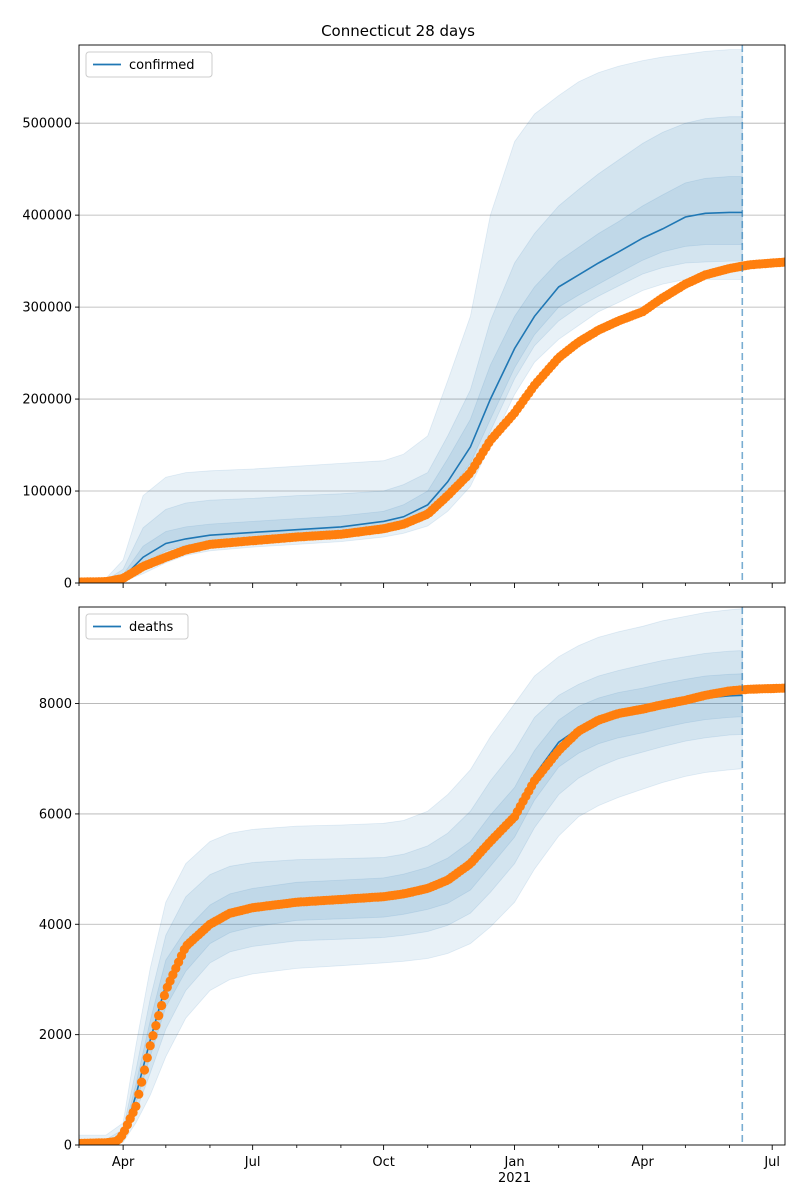 The height and width of the screenshot is (1204, 800). I want to click on y-tick-label: 6000, so click(55, 814).